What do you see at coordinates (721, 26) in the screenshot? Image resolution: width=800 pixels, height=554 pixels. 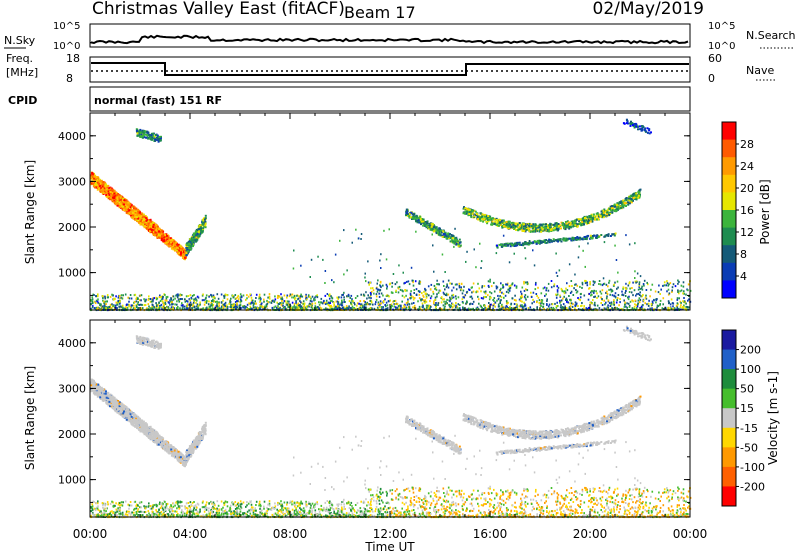 I see `noise-right-tick-top: 10^5` at bounding box center [721, 26].